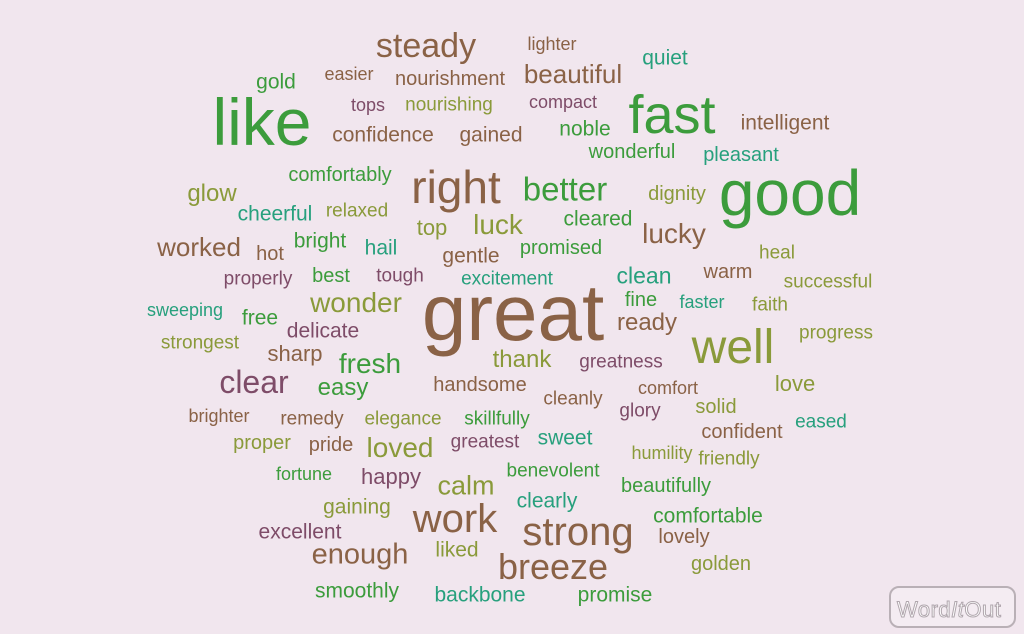 The image size is (1024, 634). I want to click on word-beautiful: beautiful, so click(573, 74).